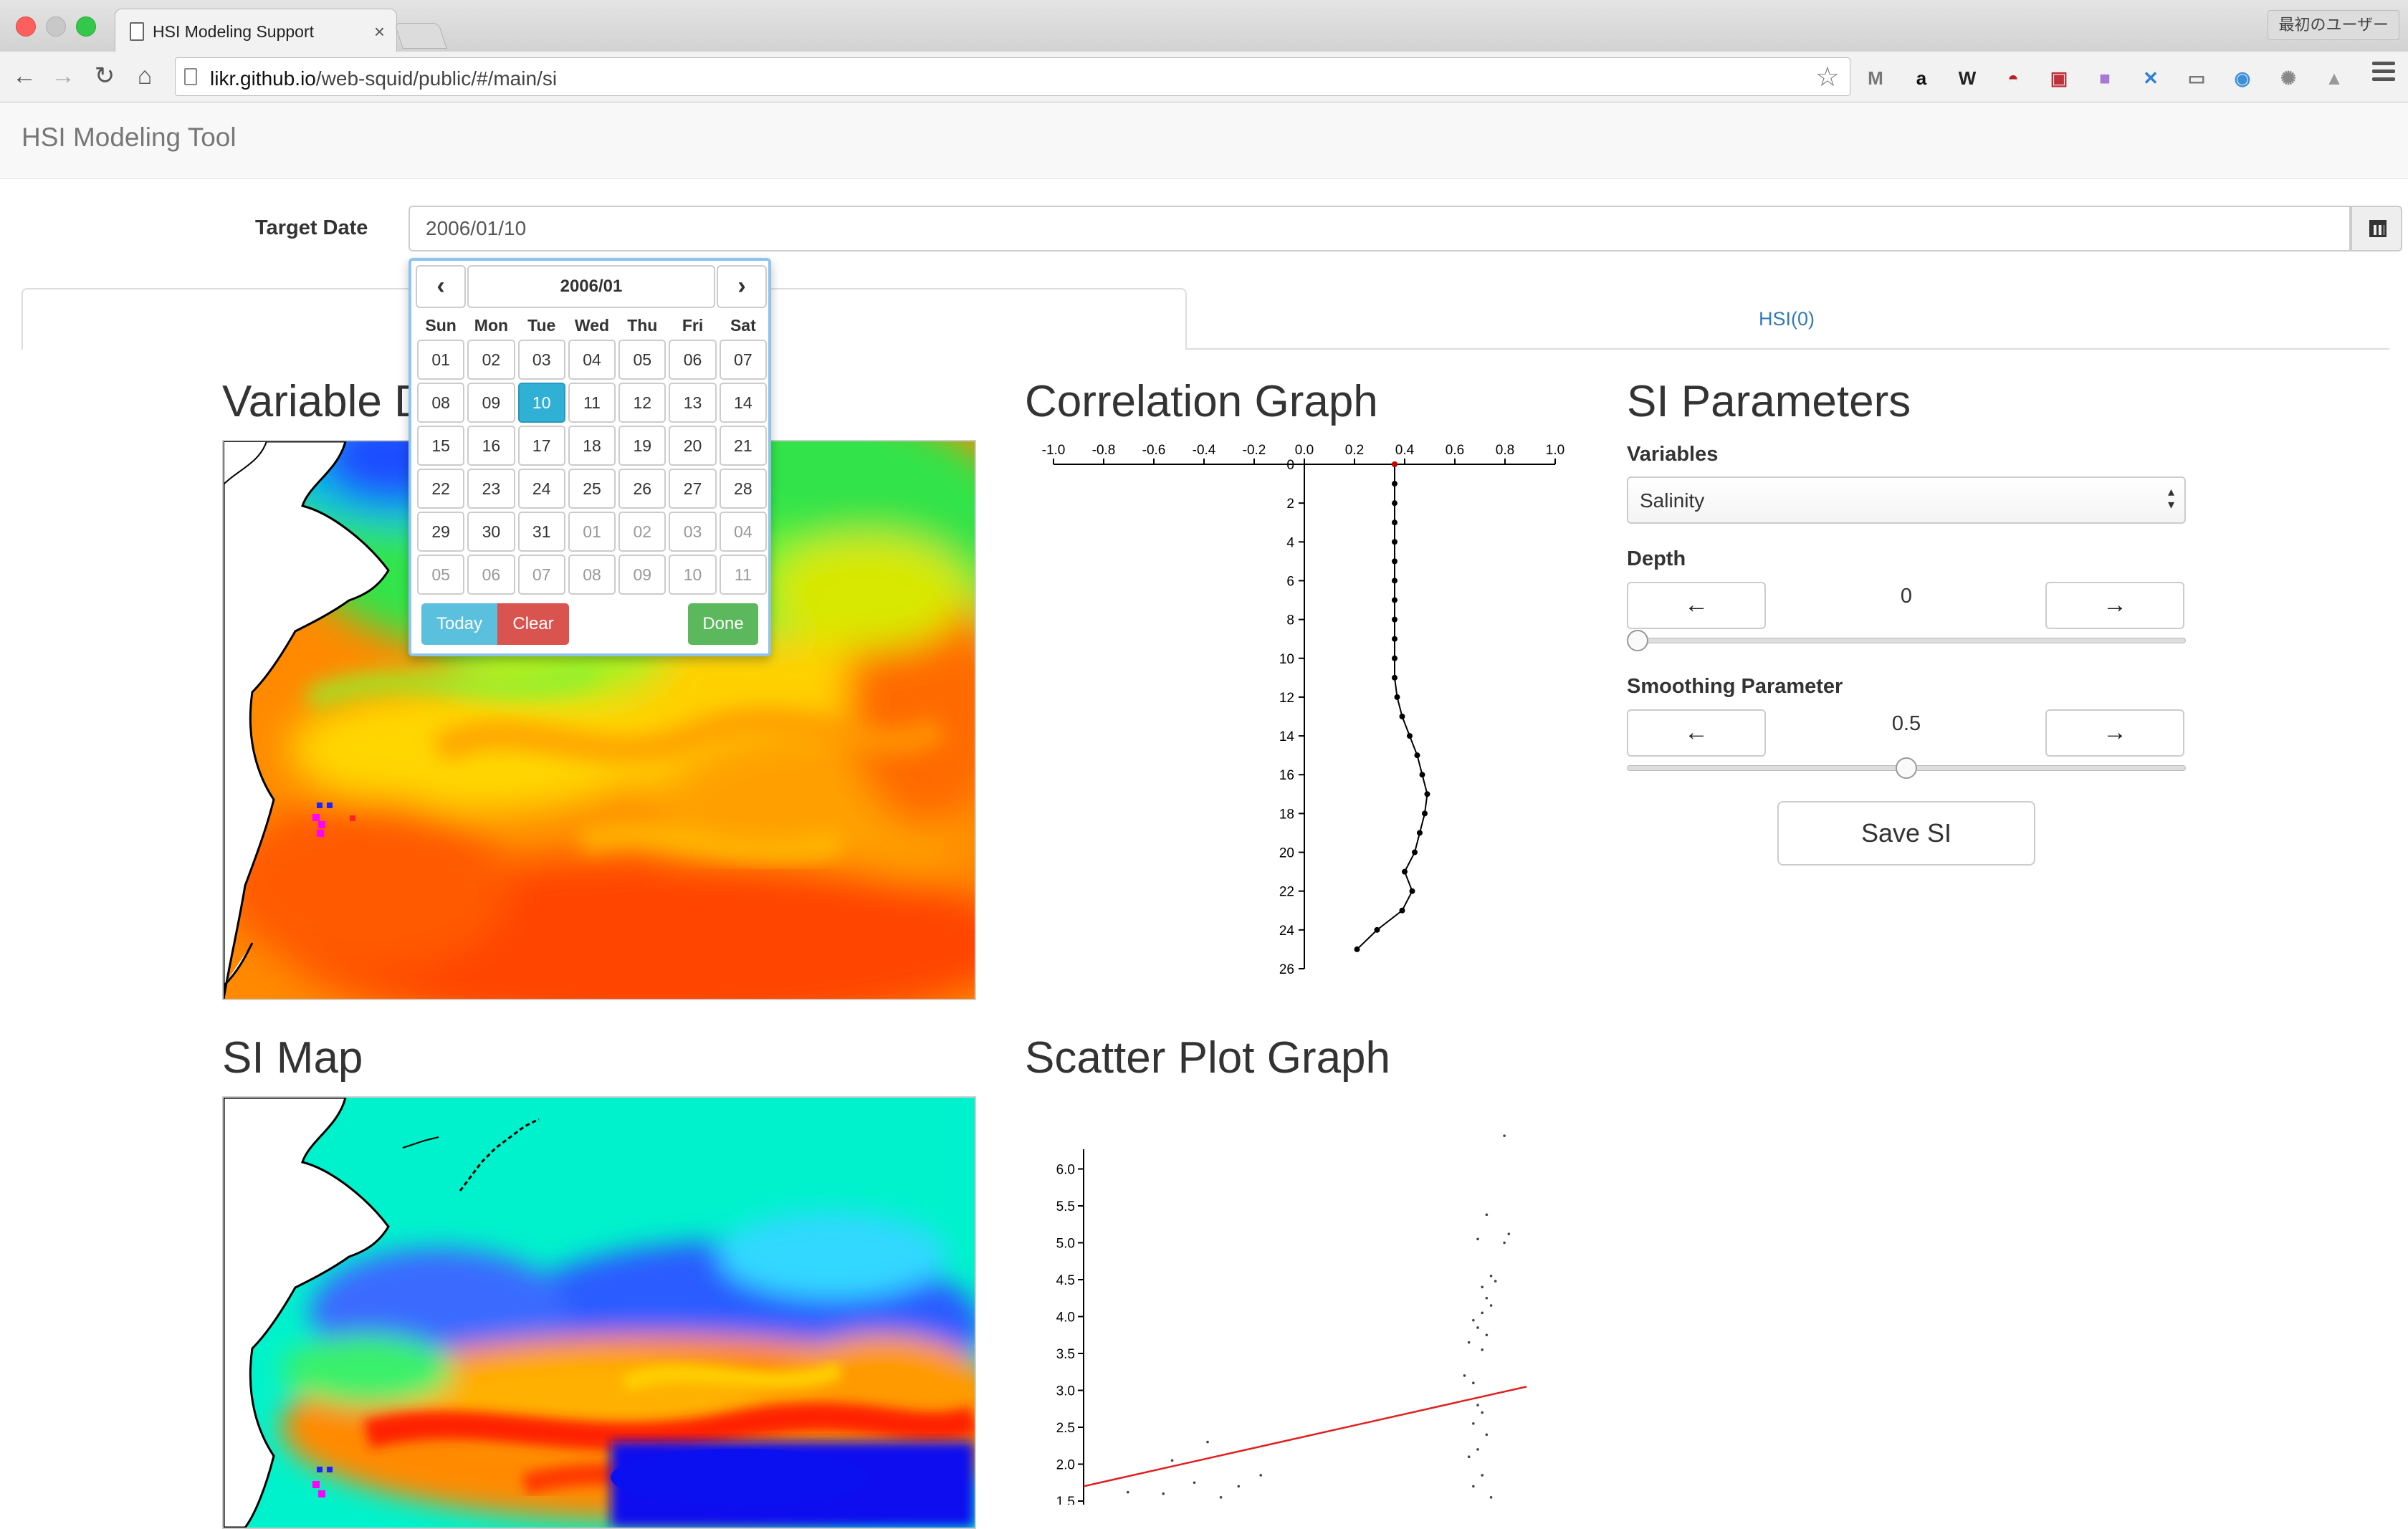  Describe the element at coordinates (541, 446) in the screenshot. I see `day-cell: 17` at that location.